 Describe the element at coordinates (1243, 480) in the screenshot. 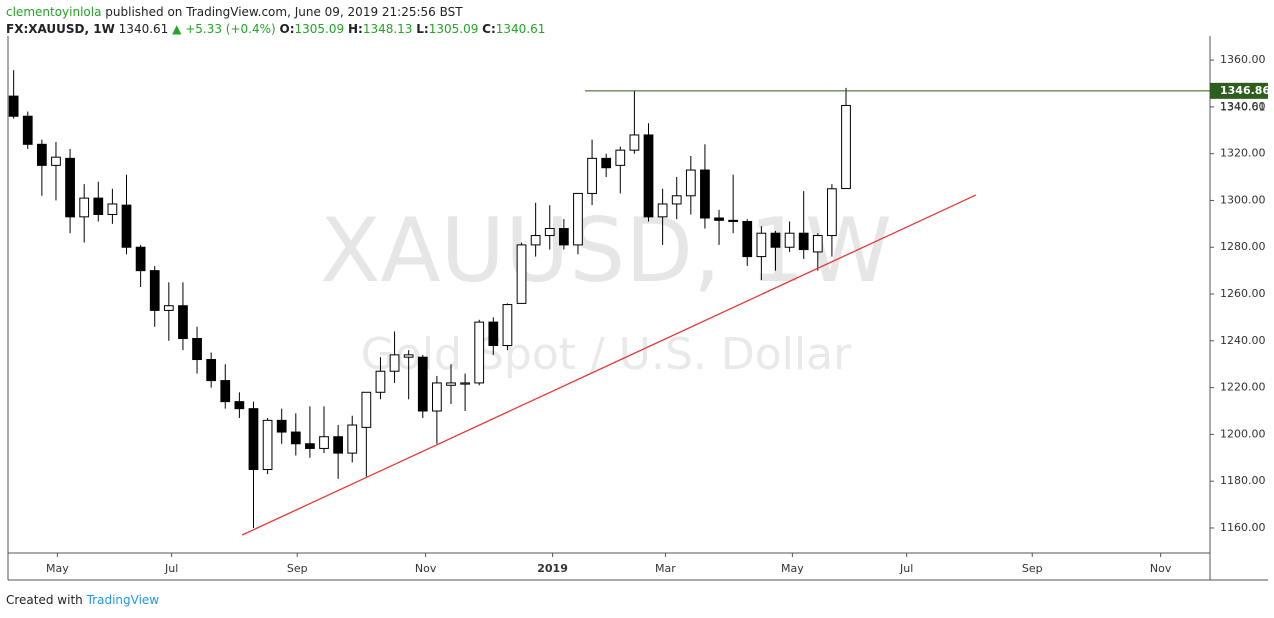

I see `y-tick-label: 1180.00` at that location.